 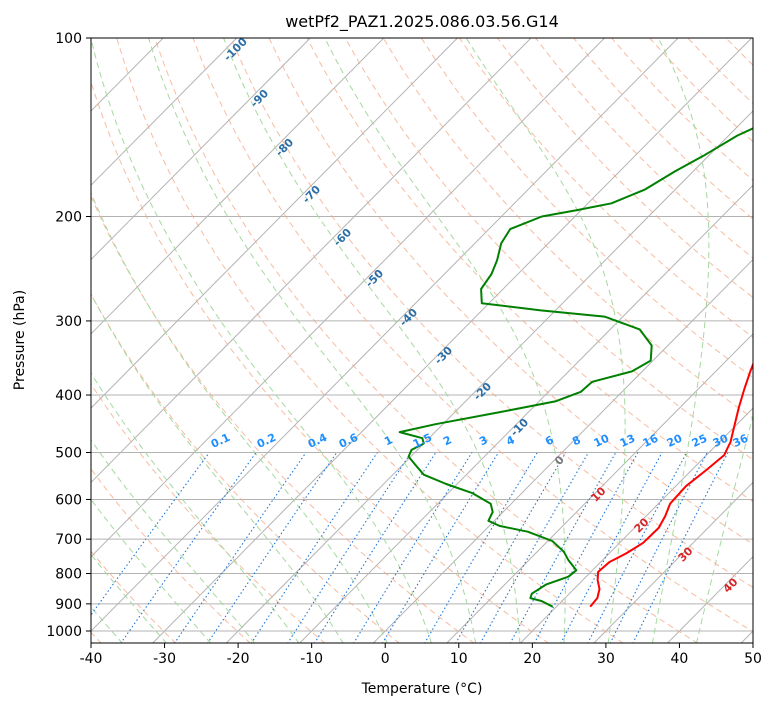 I want to click on y-tick-label: 900, so click(x=68, y=605).